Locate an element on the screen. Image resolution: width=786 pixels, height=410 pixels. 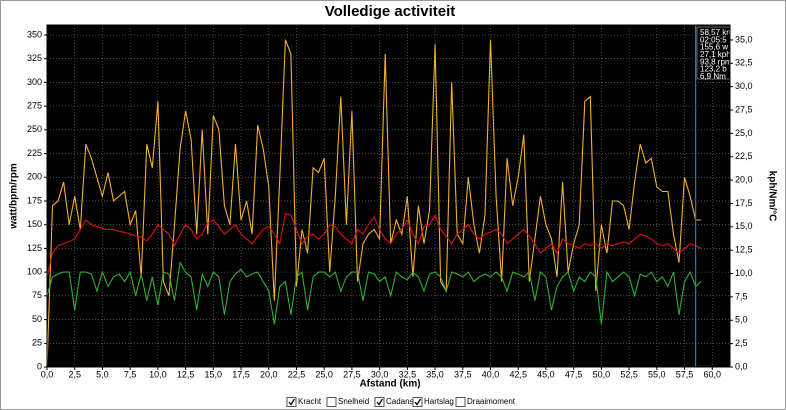
legend-label: Kracht is located at coordinates (310, 401).